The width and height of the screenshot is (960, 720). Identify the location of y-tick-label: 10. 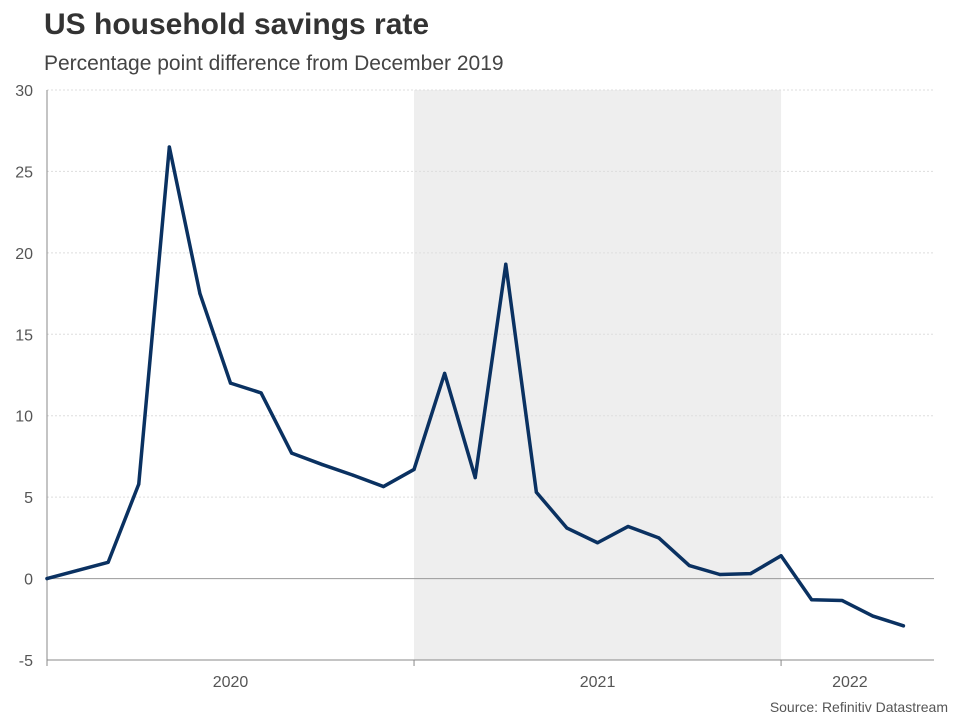
(24, 417).